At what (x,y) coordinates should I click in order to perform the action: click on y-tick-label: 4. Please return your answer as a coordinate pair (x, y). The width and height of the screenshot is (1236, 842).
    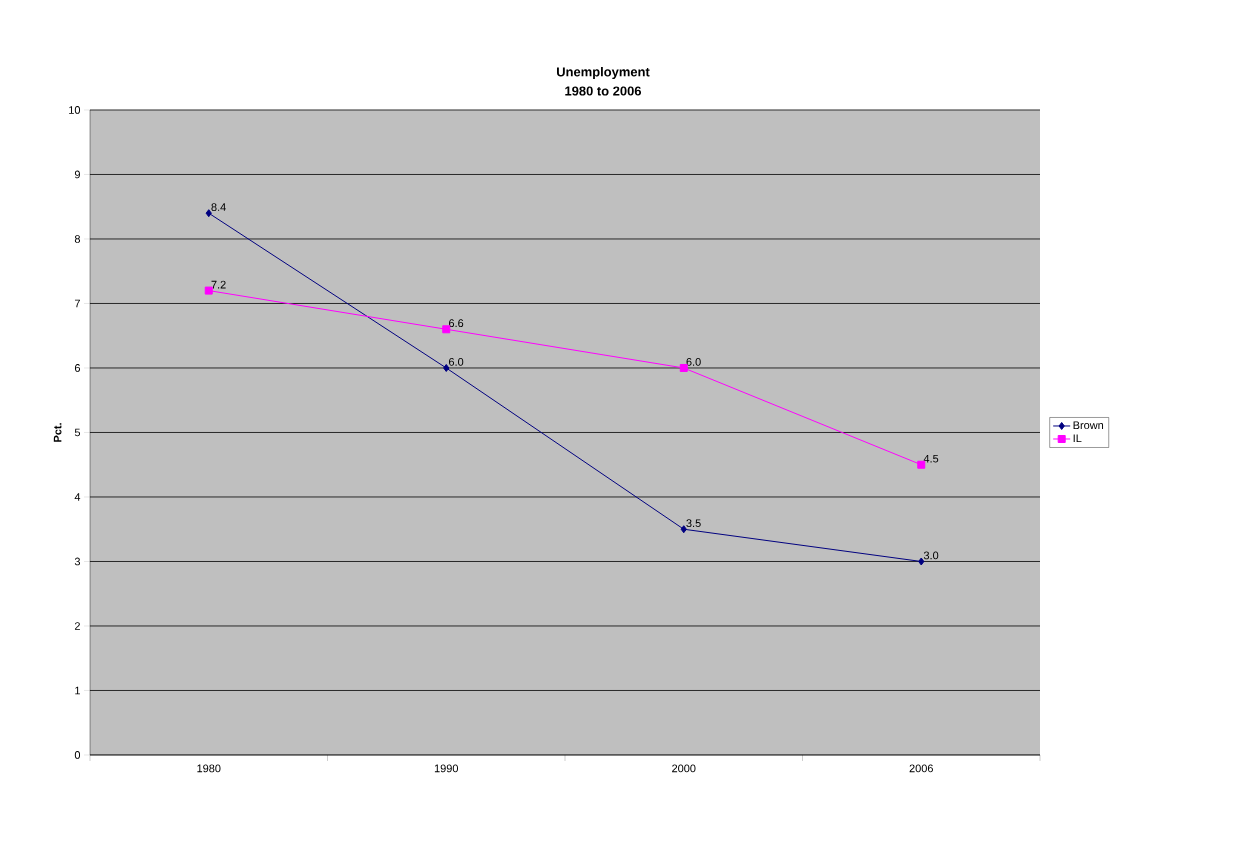
    Looking at the image, I should click on (77, 497).